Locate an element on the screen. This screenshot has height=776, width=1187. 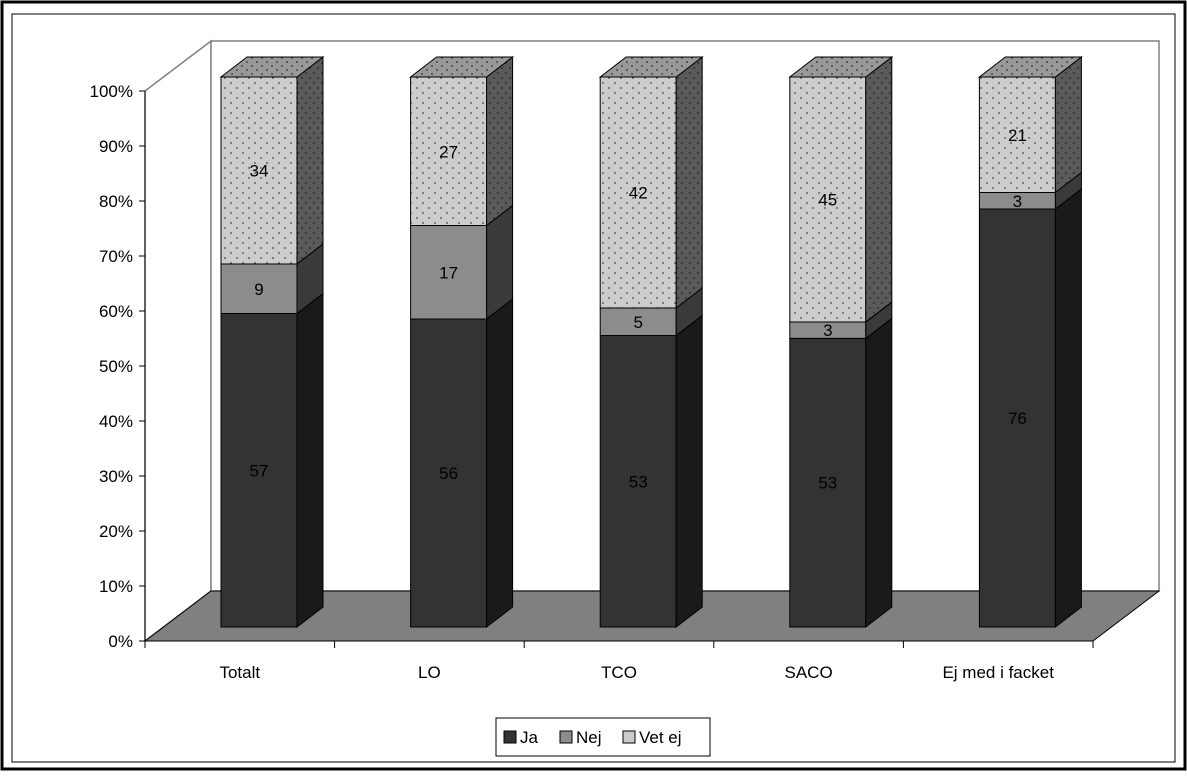
y-axis: 0% 10% 20% 30% 40% 50% 60% 70% 80% 90% 100% is located at coordinates (118, 366).